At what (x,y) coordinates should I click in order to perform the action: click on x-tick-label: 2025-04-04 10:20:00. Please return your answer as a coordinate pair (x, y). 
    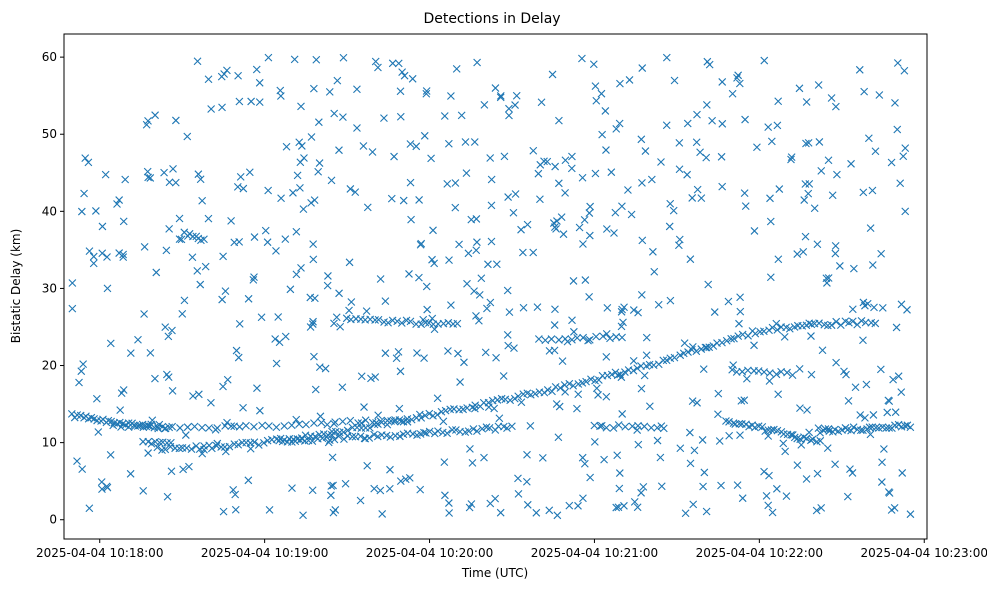
    Looking at the image, I should click on (429, 553).